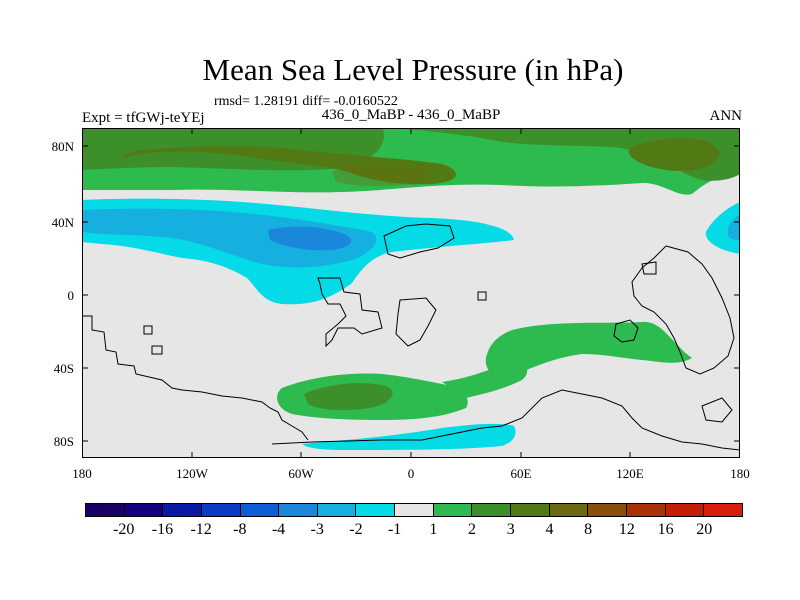 Image resolution: width=800 pixels, height=600 pixels. Describe the element at coordinates (63, 441) in the screenshot. I see `y-tick-label: 80S` at that location.